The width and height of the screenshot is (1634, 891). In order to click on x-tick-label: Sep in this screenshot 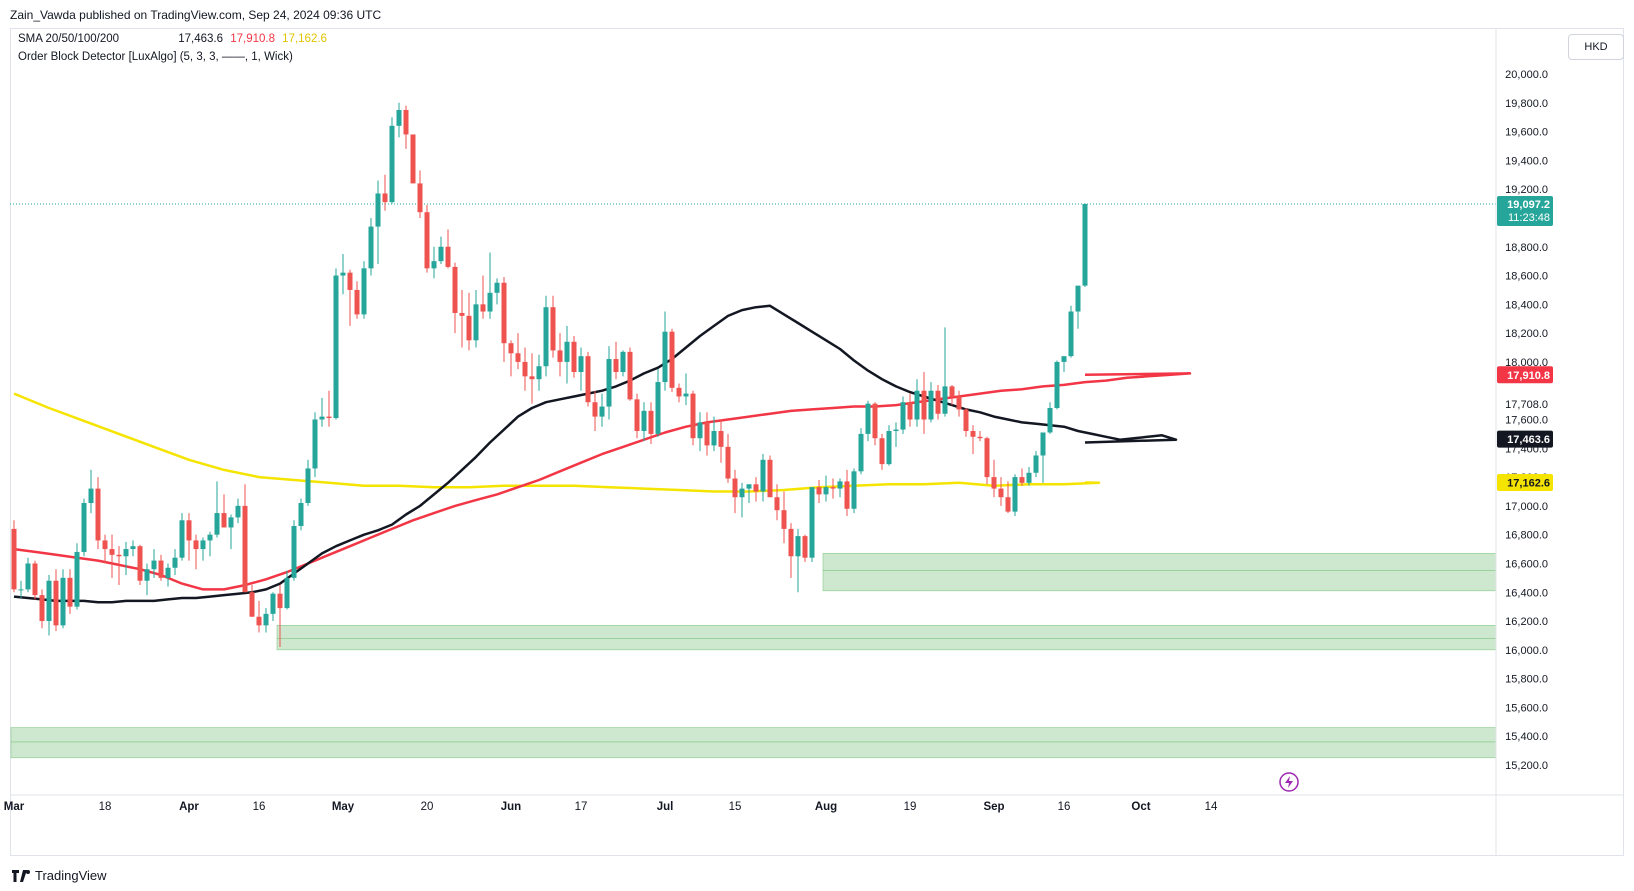, I will do `click(993, 807)`.